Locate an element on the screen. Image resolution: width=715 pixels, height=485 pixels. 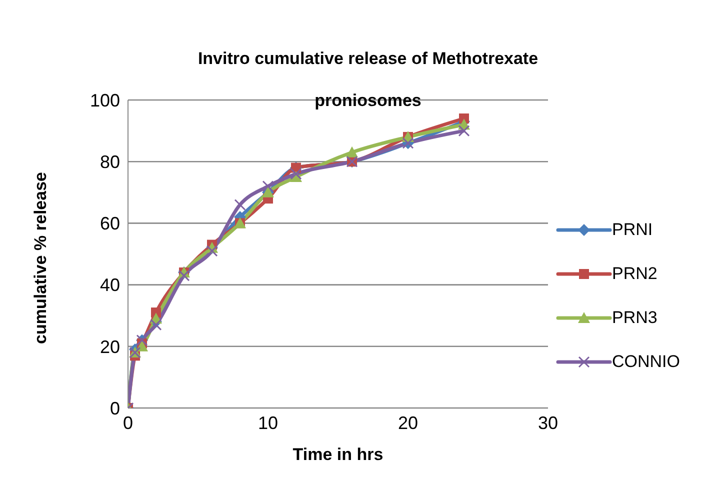
x-tick-label: 30 is located at coordinates (548, 422).